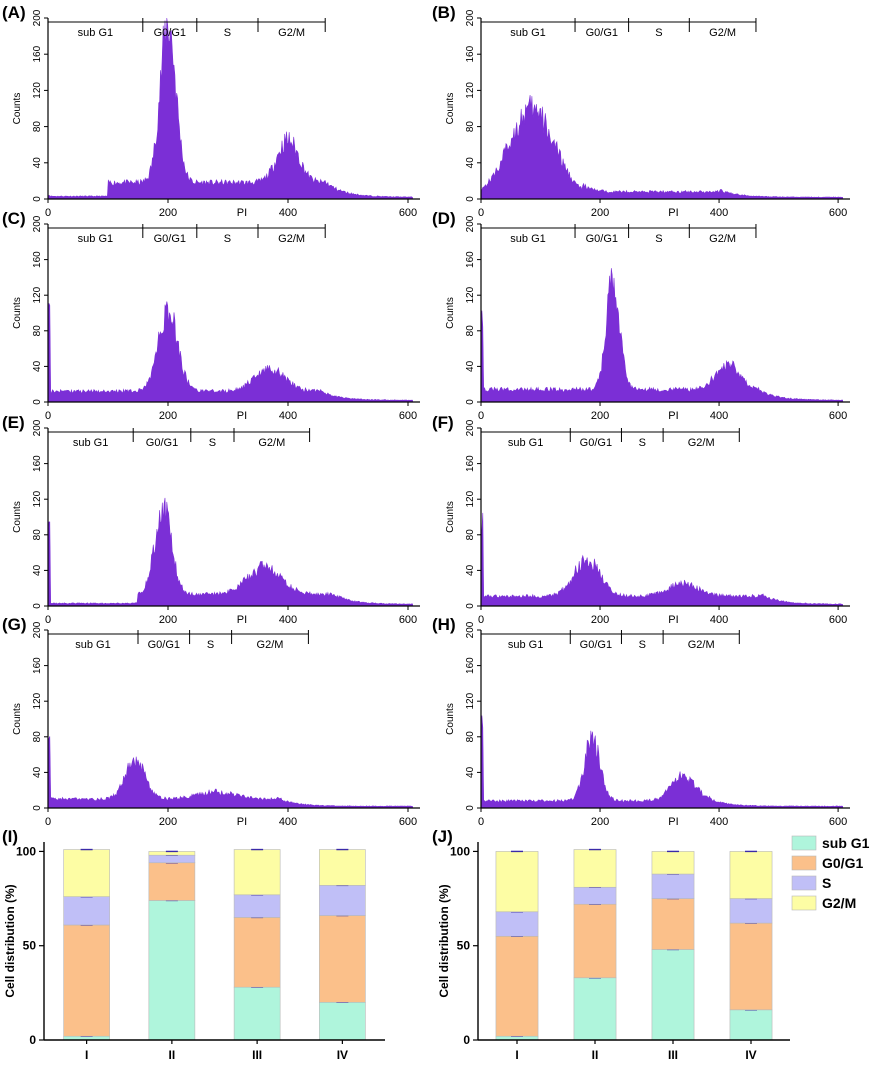 The height and width of the screenshot is (1066, 876). Describe the element at coordinates (30, 946) in the screenshot. I see `y-tick-label: 50` at that location.